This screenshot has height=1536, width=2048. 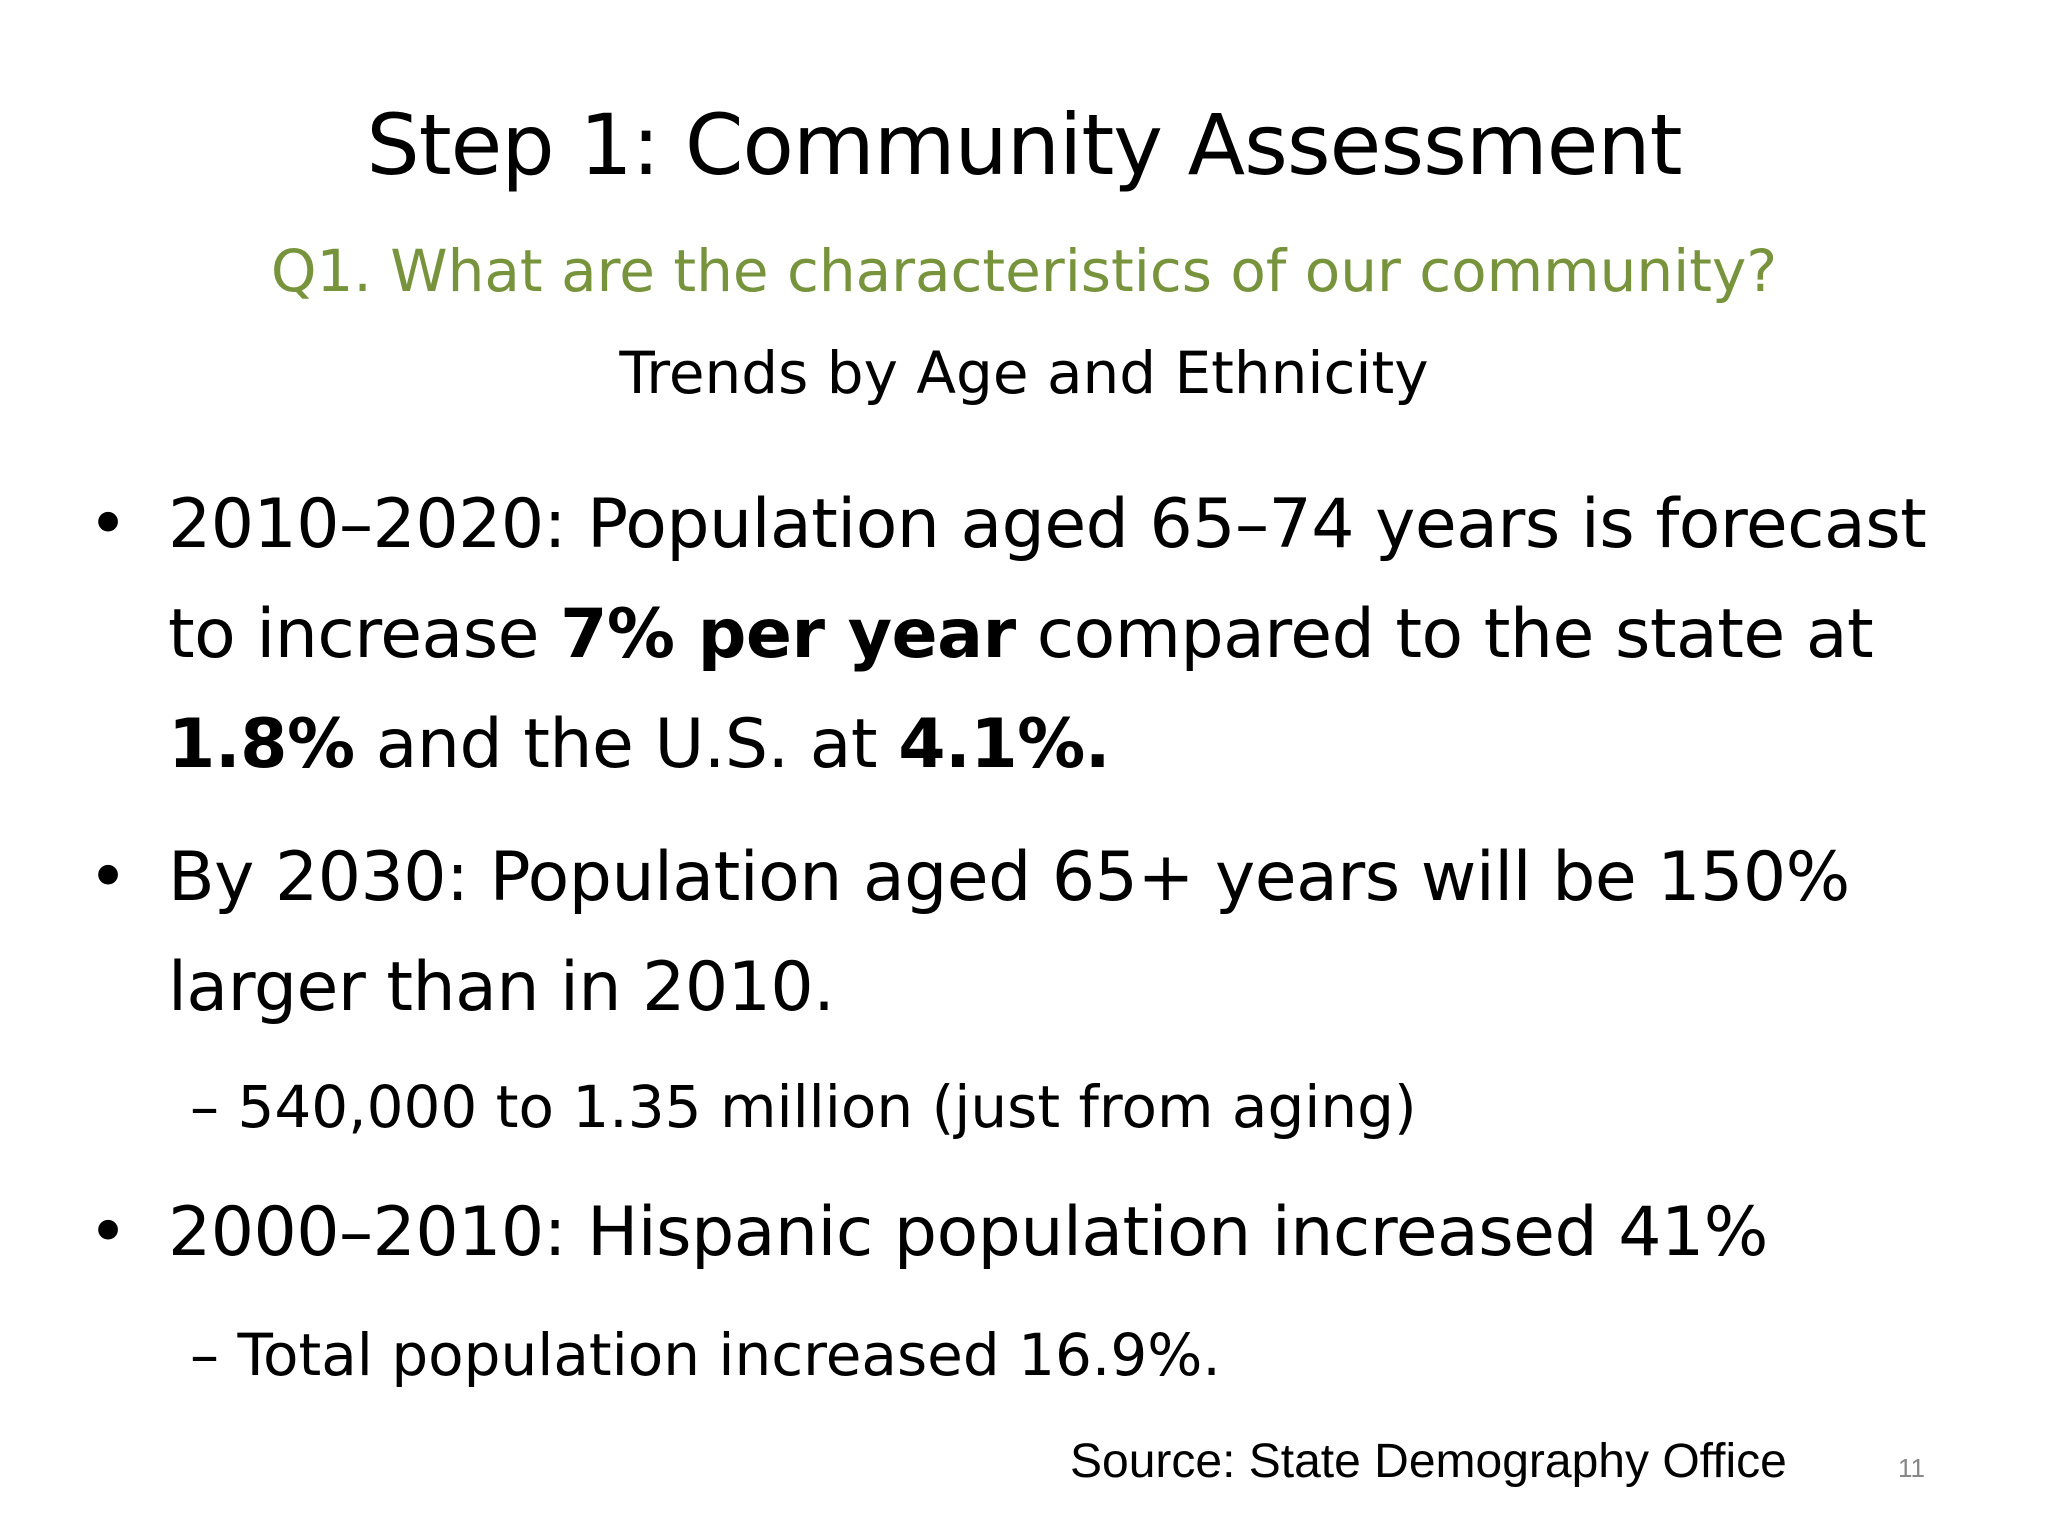 I want to click on sub-text: Total population increased 16.9%., so click(x=729, y=1355).